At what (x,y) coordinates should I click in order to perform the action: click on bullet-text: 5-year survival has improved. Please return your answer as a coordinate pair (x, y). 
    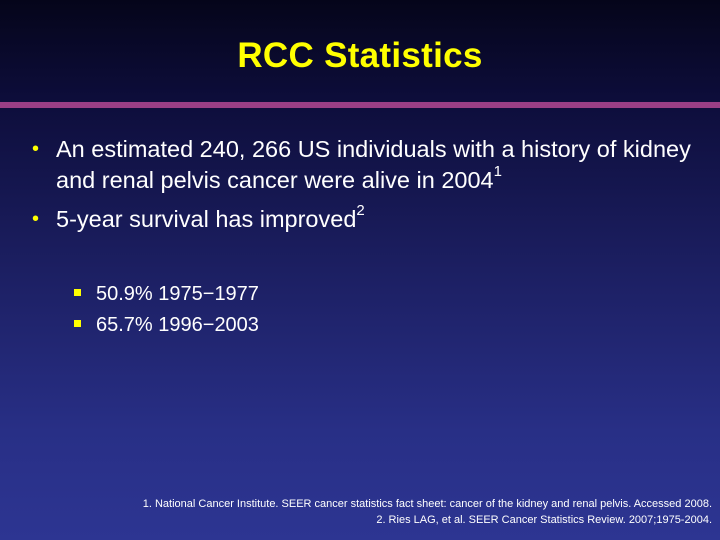
    Looking at the image, I should click on (206, 219).